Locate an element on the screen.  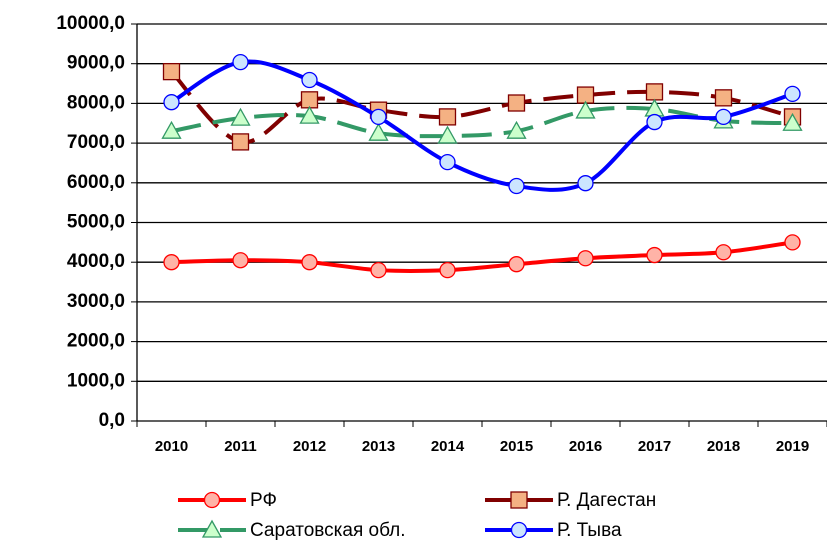
y-tick-label: 1000,0 is located at coordinates (96, 380).